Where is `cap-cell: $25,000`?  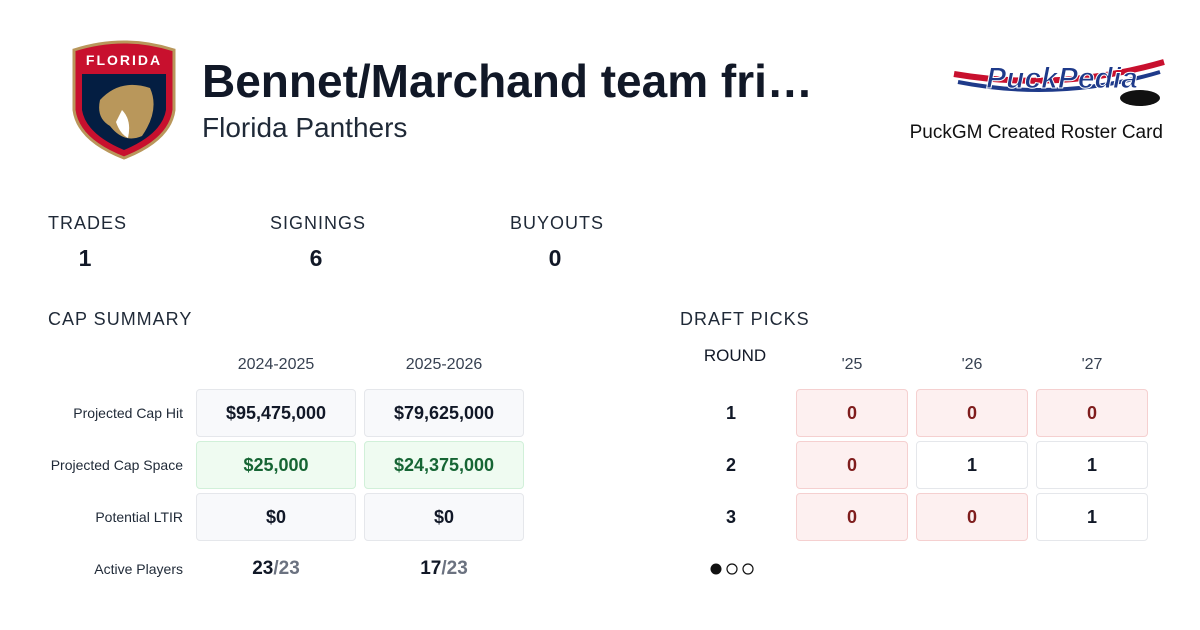
cap-cell: $25,000 is located at coordinates (276, 465).